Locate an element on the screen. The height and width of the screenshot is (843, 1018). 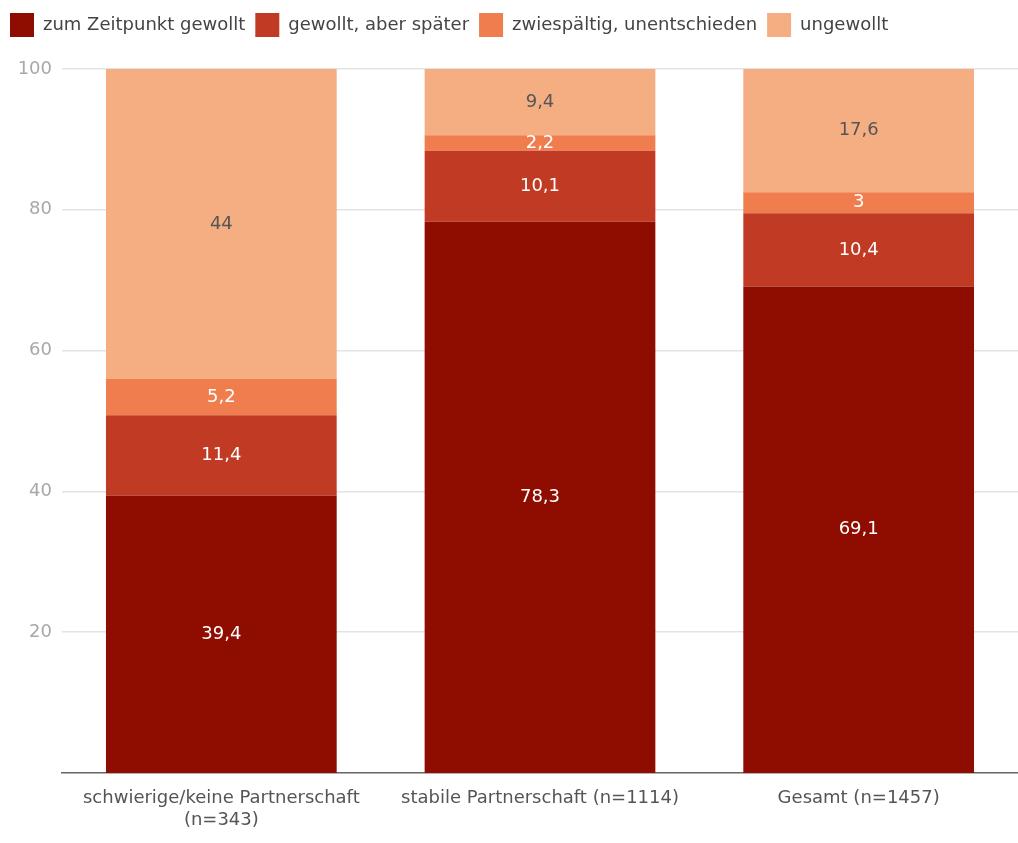
legend-label: ungewollt is located at coordinates (844, 23).